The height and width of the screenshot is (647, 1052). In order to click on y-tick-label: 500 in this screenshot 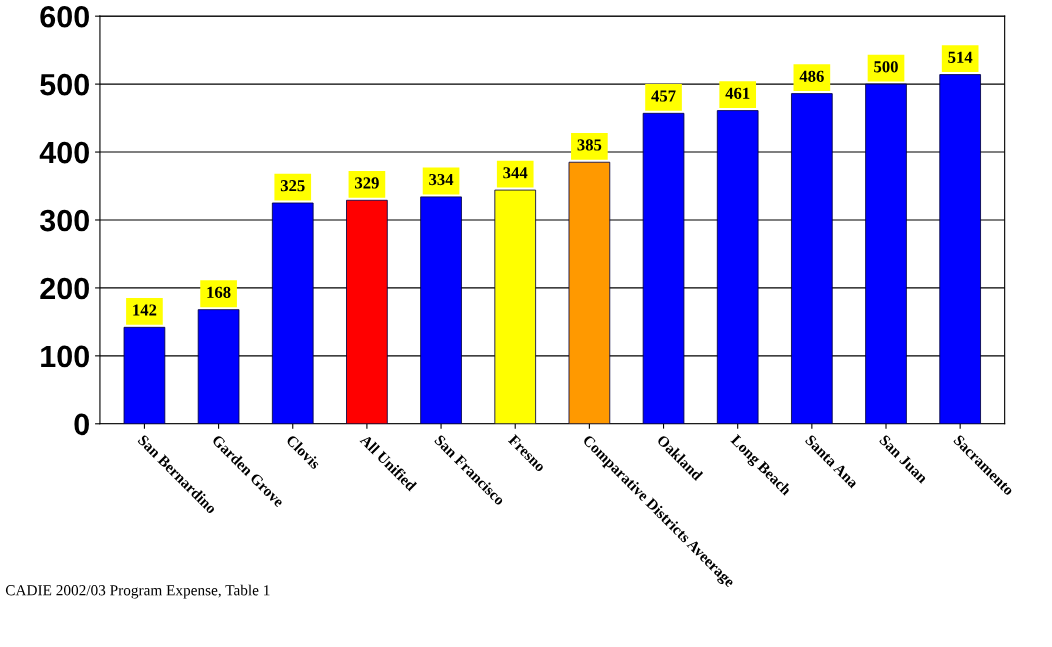, I will do `click(64, 84)`.